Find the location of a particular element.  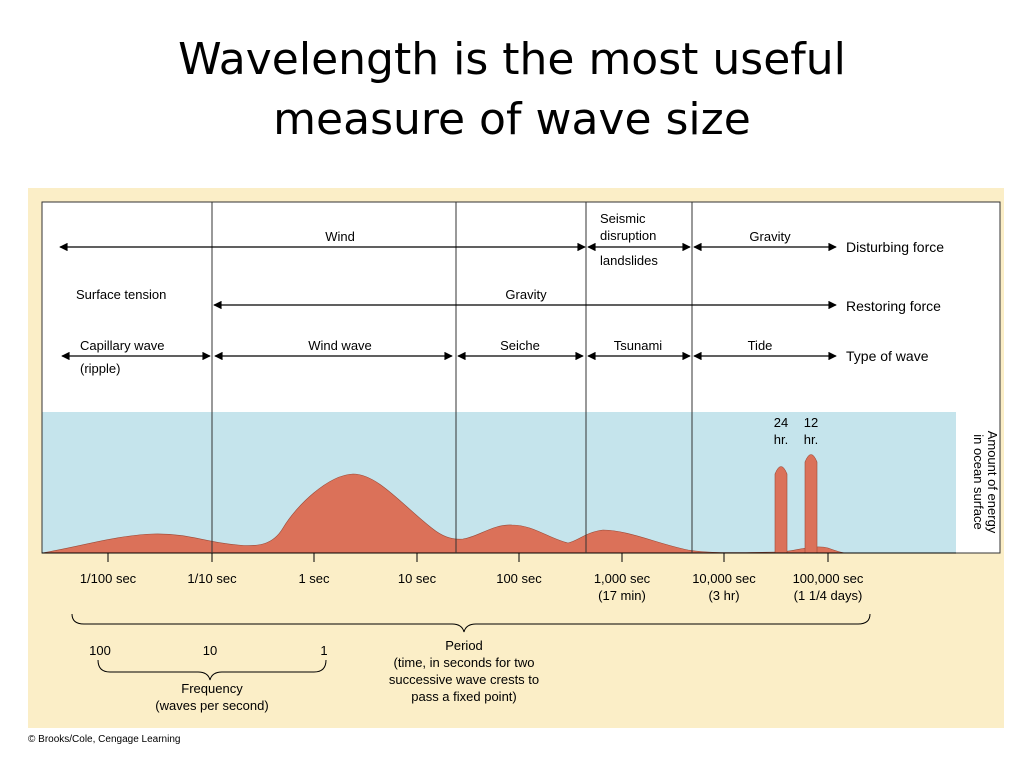

title-line-2: measure of wave size is located at coordinates (512, 119).